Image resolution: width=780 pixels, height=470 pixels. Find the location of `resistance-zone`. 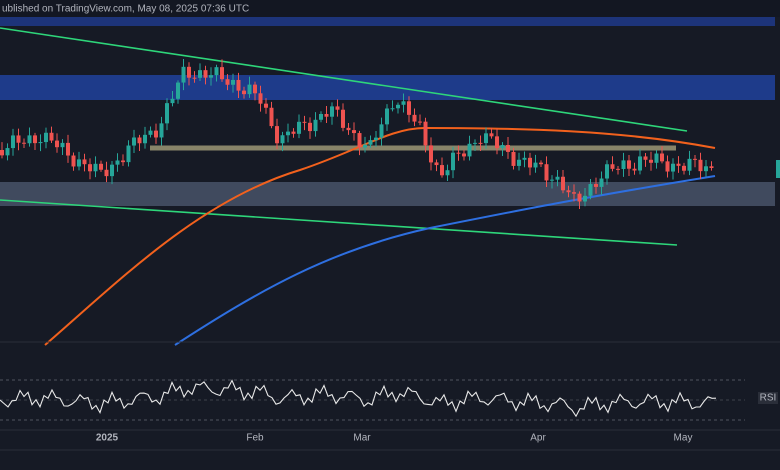

resistance-zone is located at coordinates (387, 87).